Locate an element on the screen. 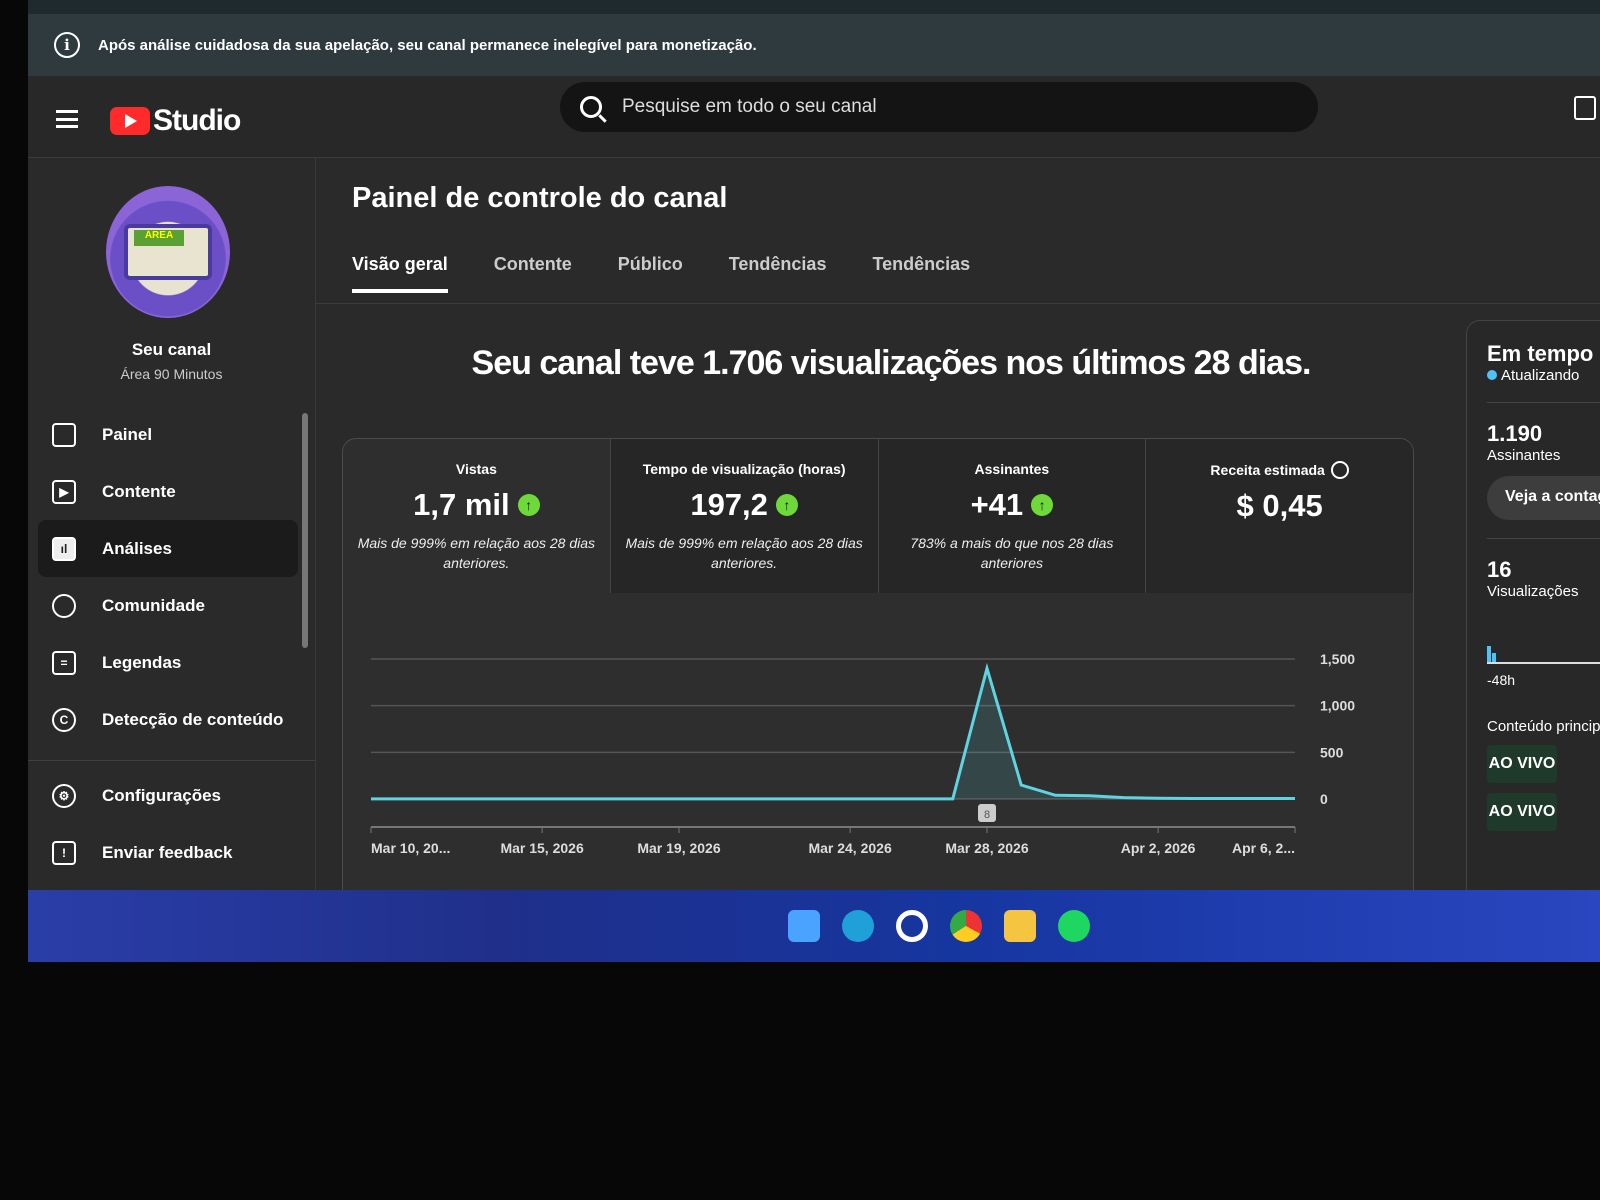 This screenshot has height=1200, width=1600. x-tick-label: Mar 19, 2026 is located at coordinates (678, 848).